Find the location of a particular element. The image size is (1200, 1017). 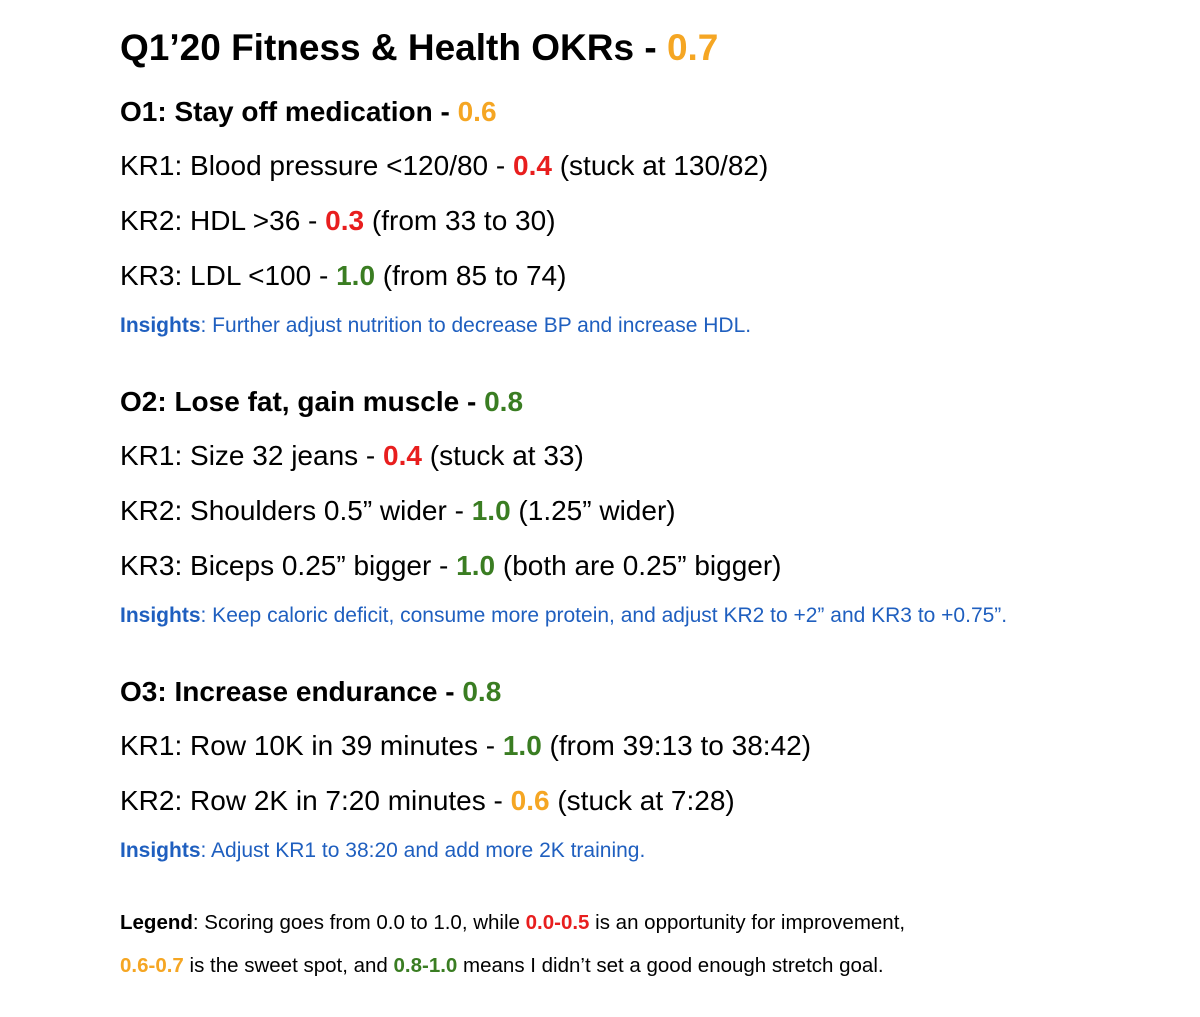

kr-note: (from 85 to 74) is located at coordinates (471, 275).